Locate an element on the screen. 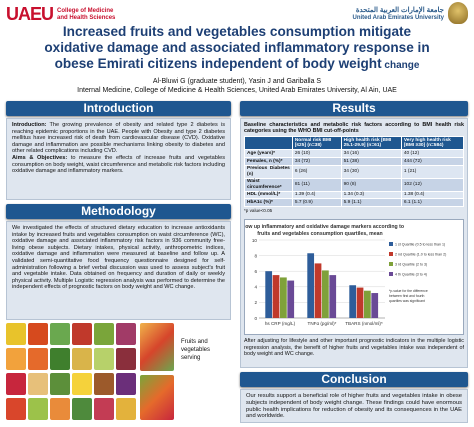  y-tick-label: 6 is located at coordinates (255, 271).